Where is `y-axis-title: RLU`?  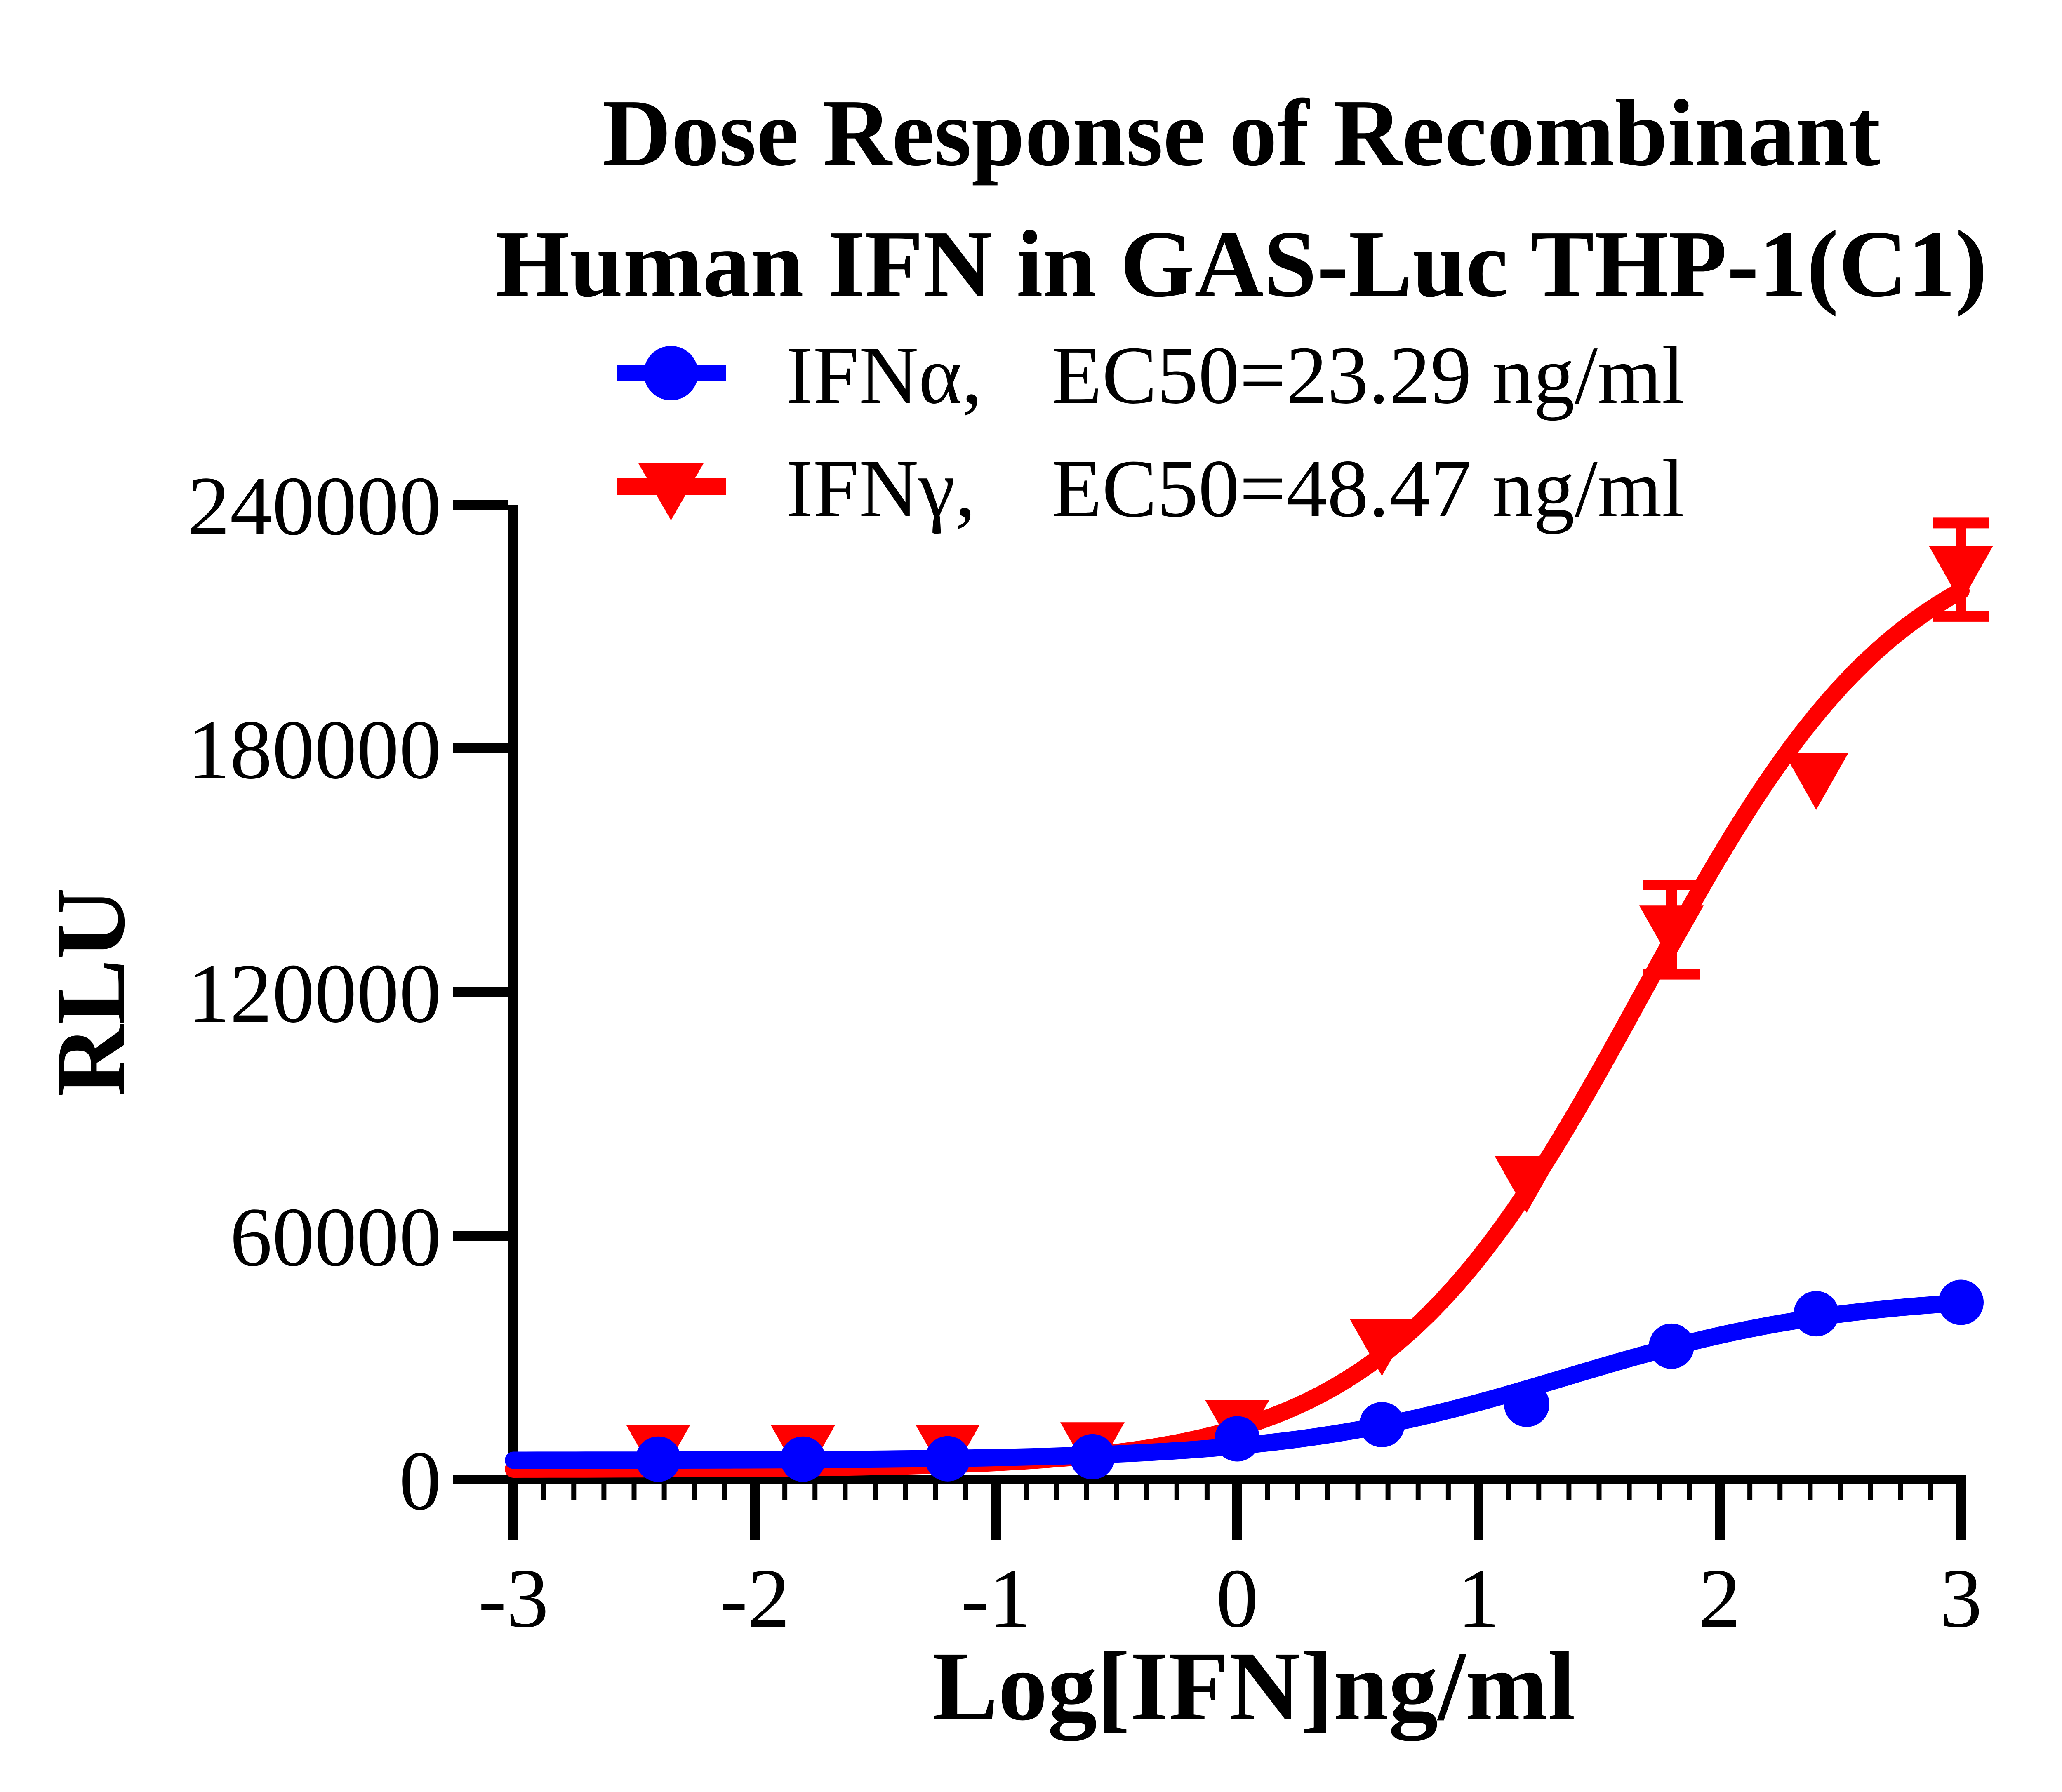 y-axis-title: RLU is located at coordinates (90, 993).